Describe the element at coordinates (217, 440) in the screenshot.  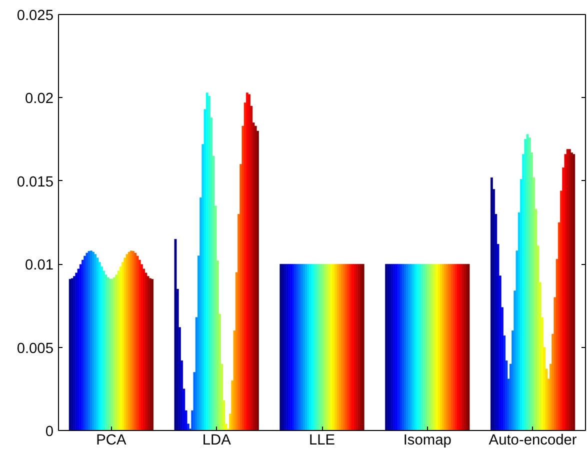
I see `x-tick-label: LDA` at that location.